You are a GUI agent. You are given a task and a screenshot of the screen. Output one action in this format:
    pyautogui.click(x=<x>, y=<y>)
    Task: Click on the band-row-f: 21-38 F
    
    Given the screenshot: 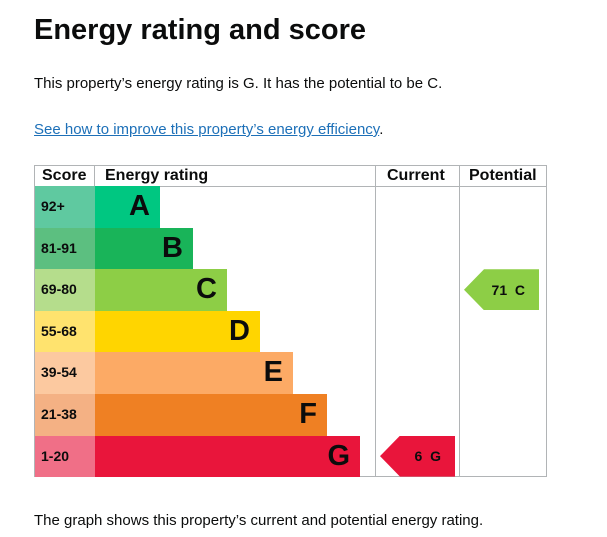 What is the action you would take?
    pyautogui.click(x=197, y=415)
    